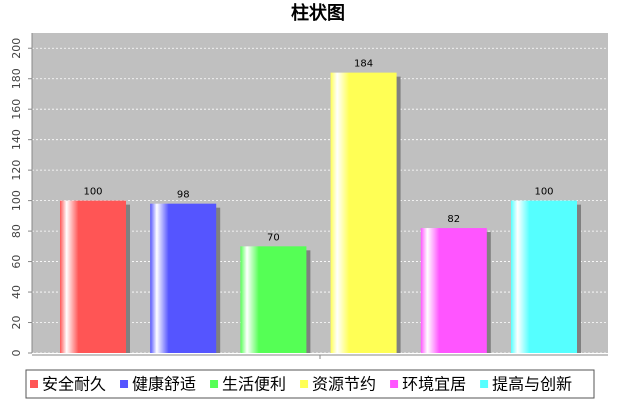 This screenshot has width=620, height=400. Describe the element at coordinates (183, 195) in the screenshot. I see `value-label: 98` at that location.